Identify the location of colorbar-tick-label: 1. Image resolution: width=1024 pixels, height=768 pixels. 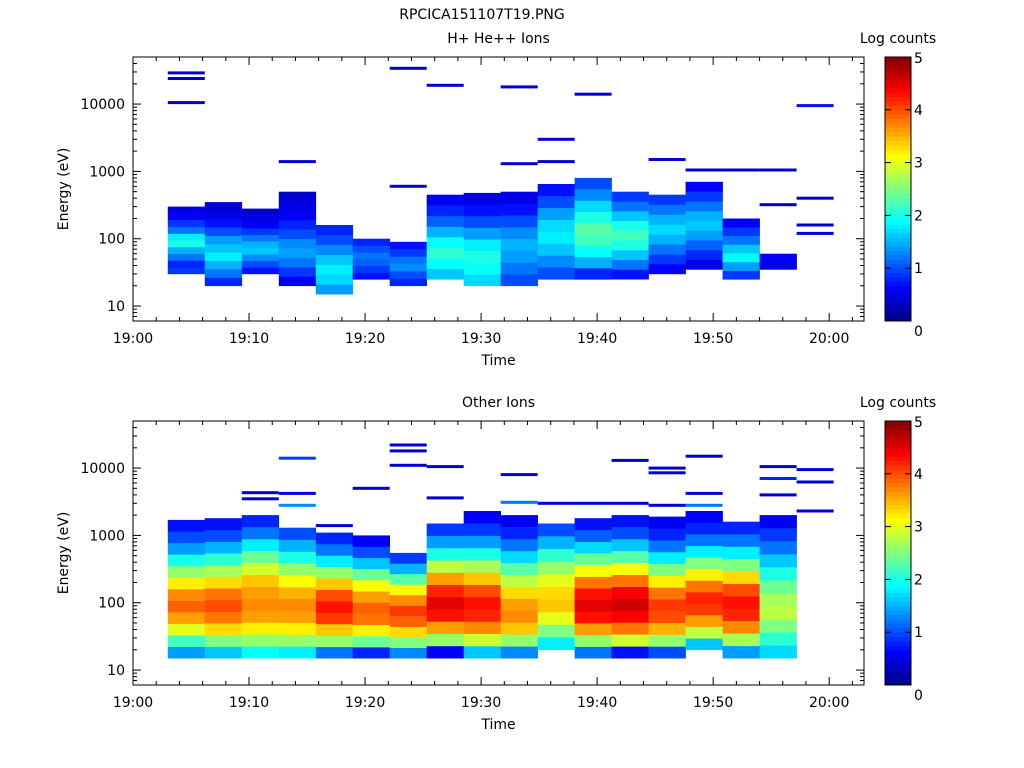
(918, 269).